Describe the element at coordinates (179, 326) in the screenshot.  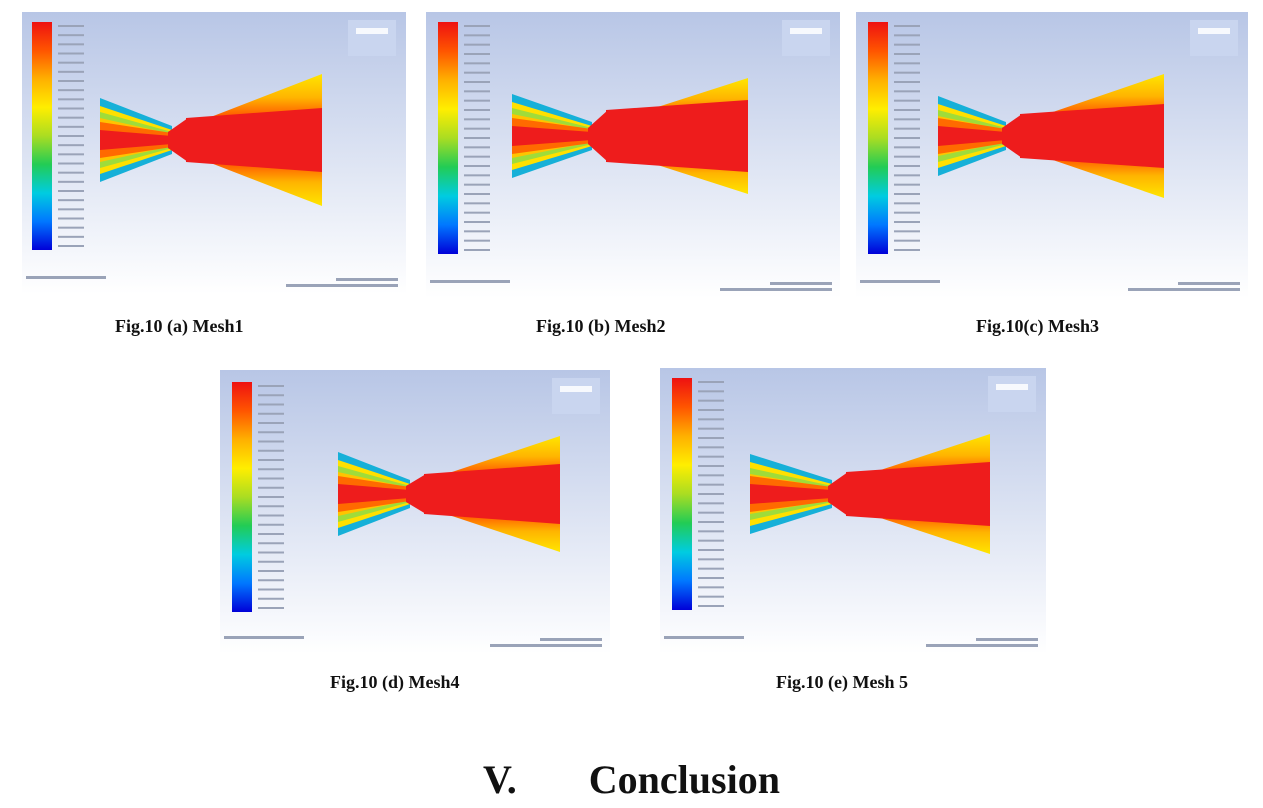
I see `figure-caption-a: Fig.10 (a) Mesh1` at that location.